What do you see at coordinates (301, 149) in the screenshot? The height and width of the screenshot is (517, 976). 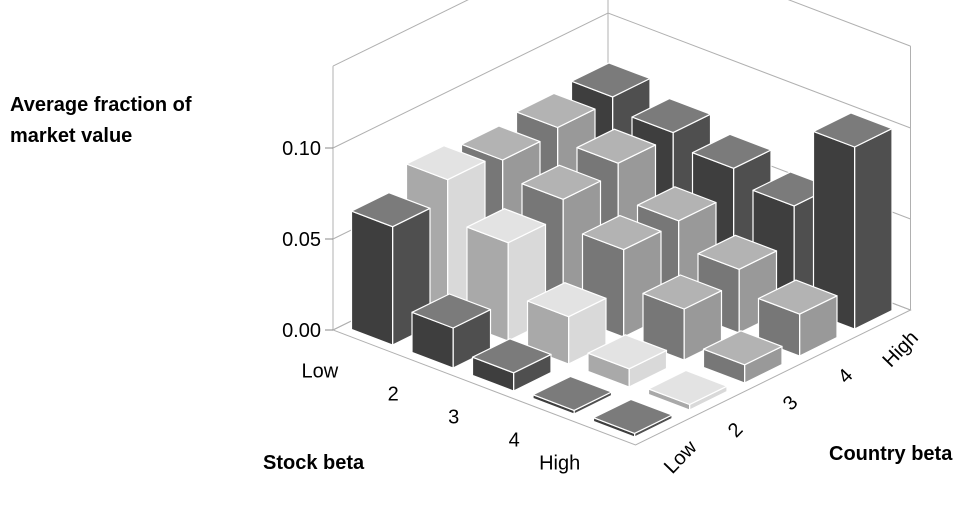 I see `z-tick-label: 0.10` at bounding box center [301, 149].